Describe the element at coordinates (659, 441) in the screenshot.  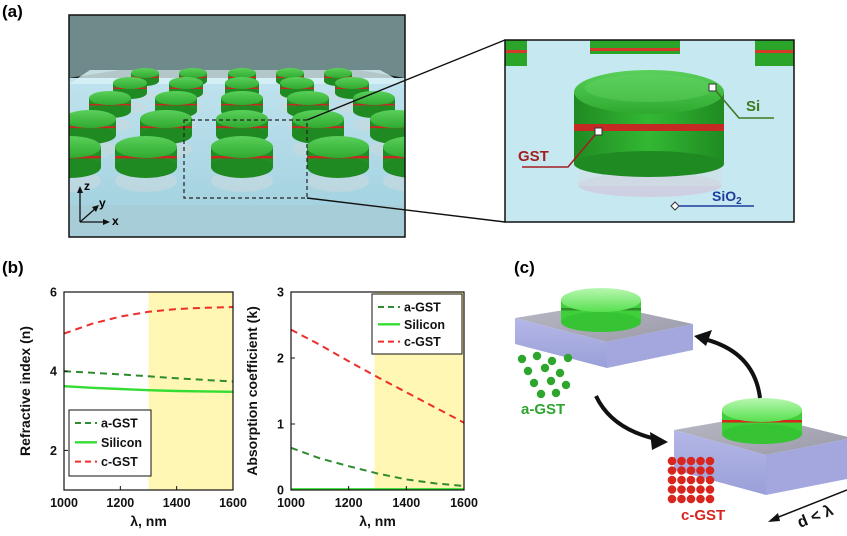
I see `arrow-to-crystalline` at that location.